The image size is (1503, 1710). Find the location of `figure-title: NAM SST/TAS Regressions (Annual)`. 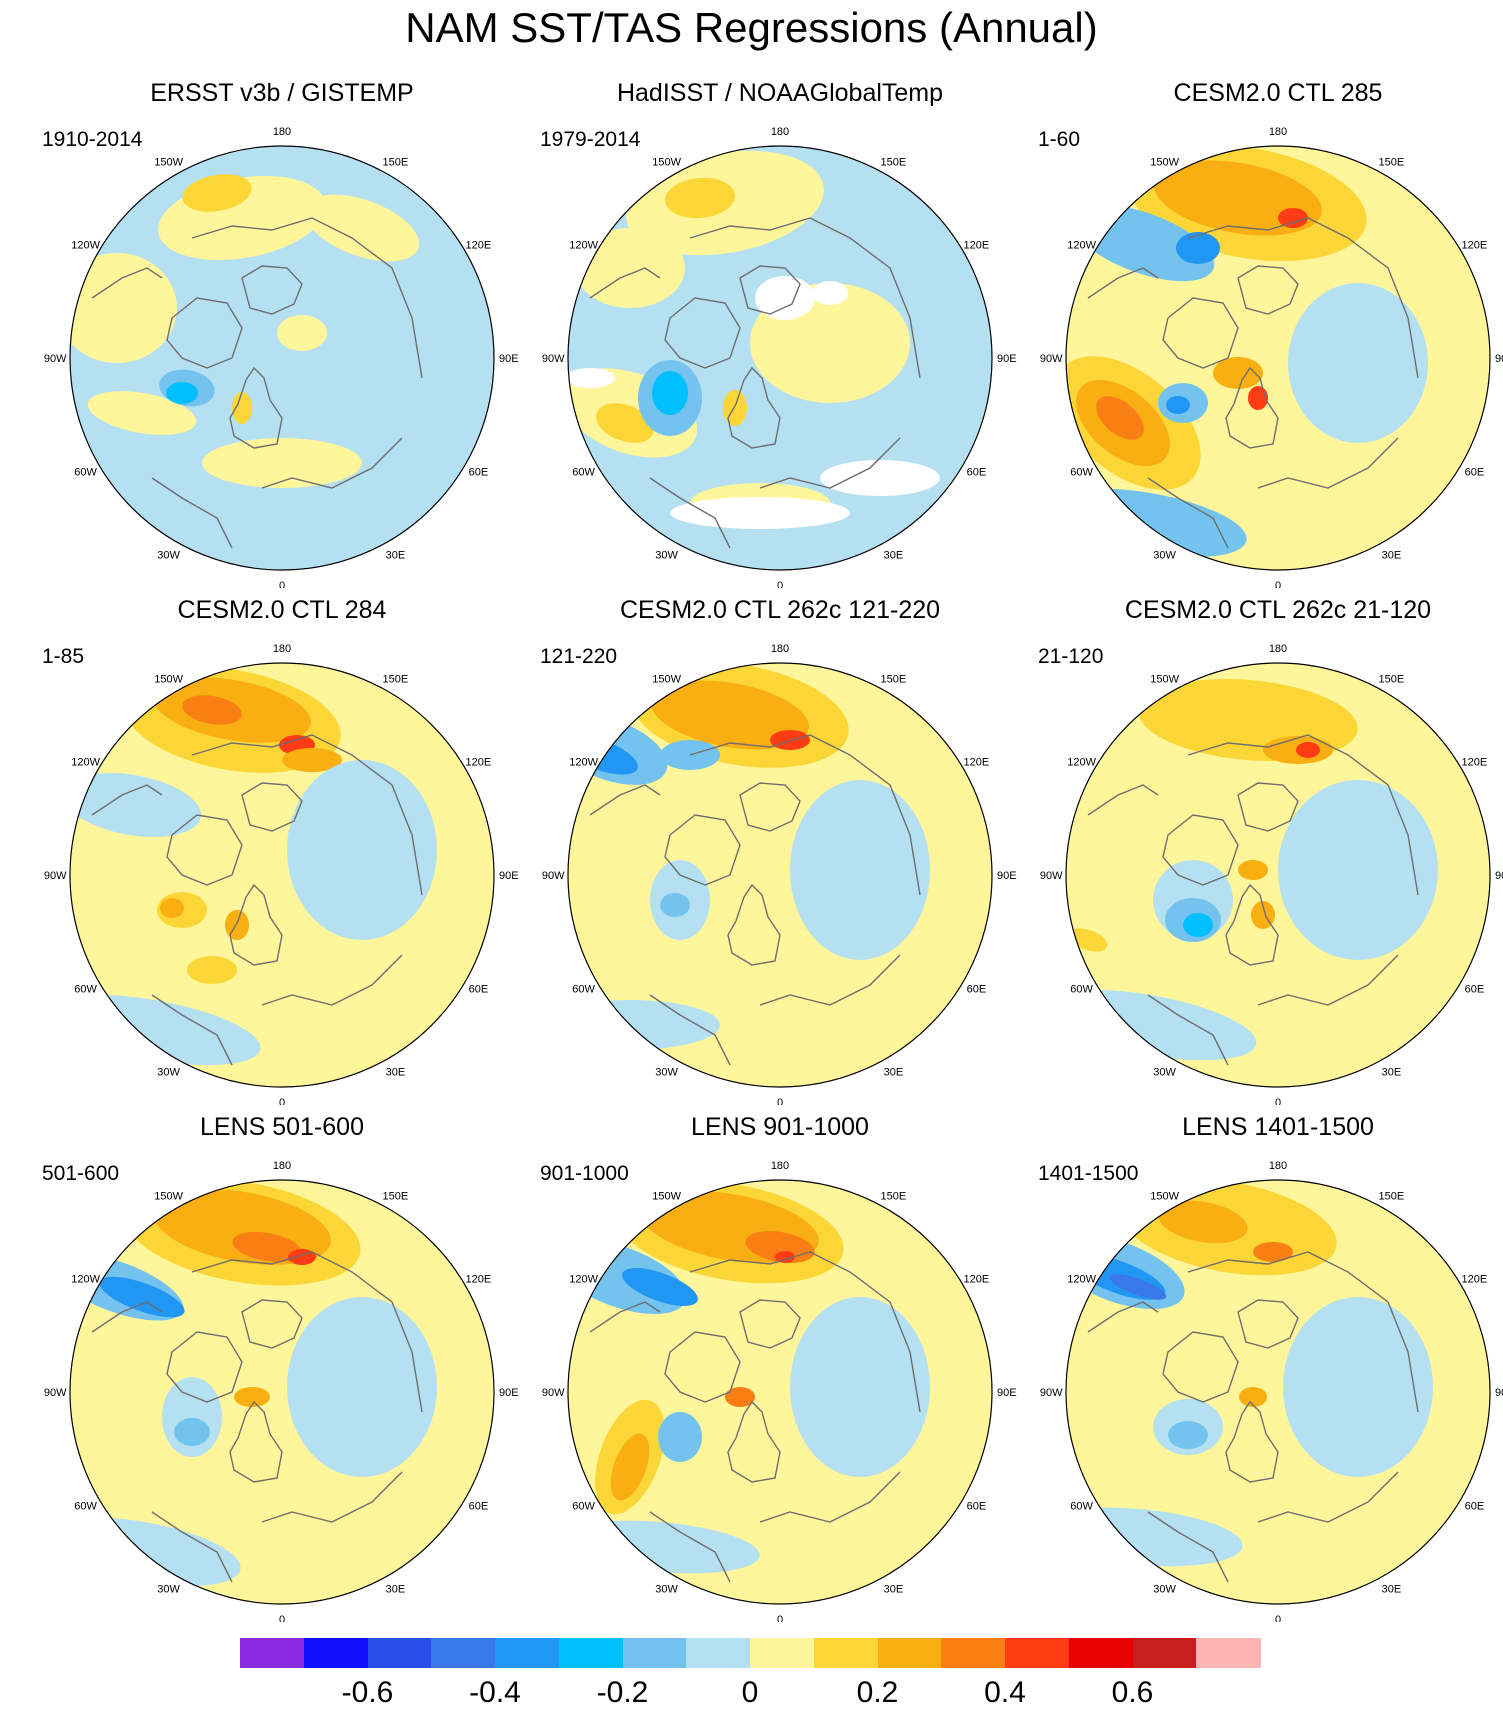

figure-title: NAM SST/TAS Regressions (Annual) is located at coordinates (751, 27).